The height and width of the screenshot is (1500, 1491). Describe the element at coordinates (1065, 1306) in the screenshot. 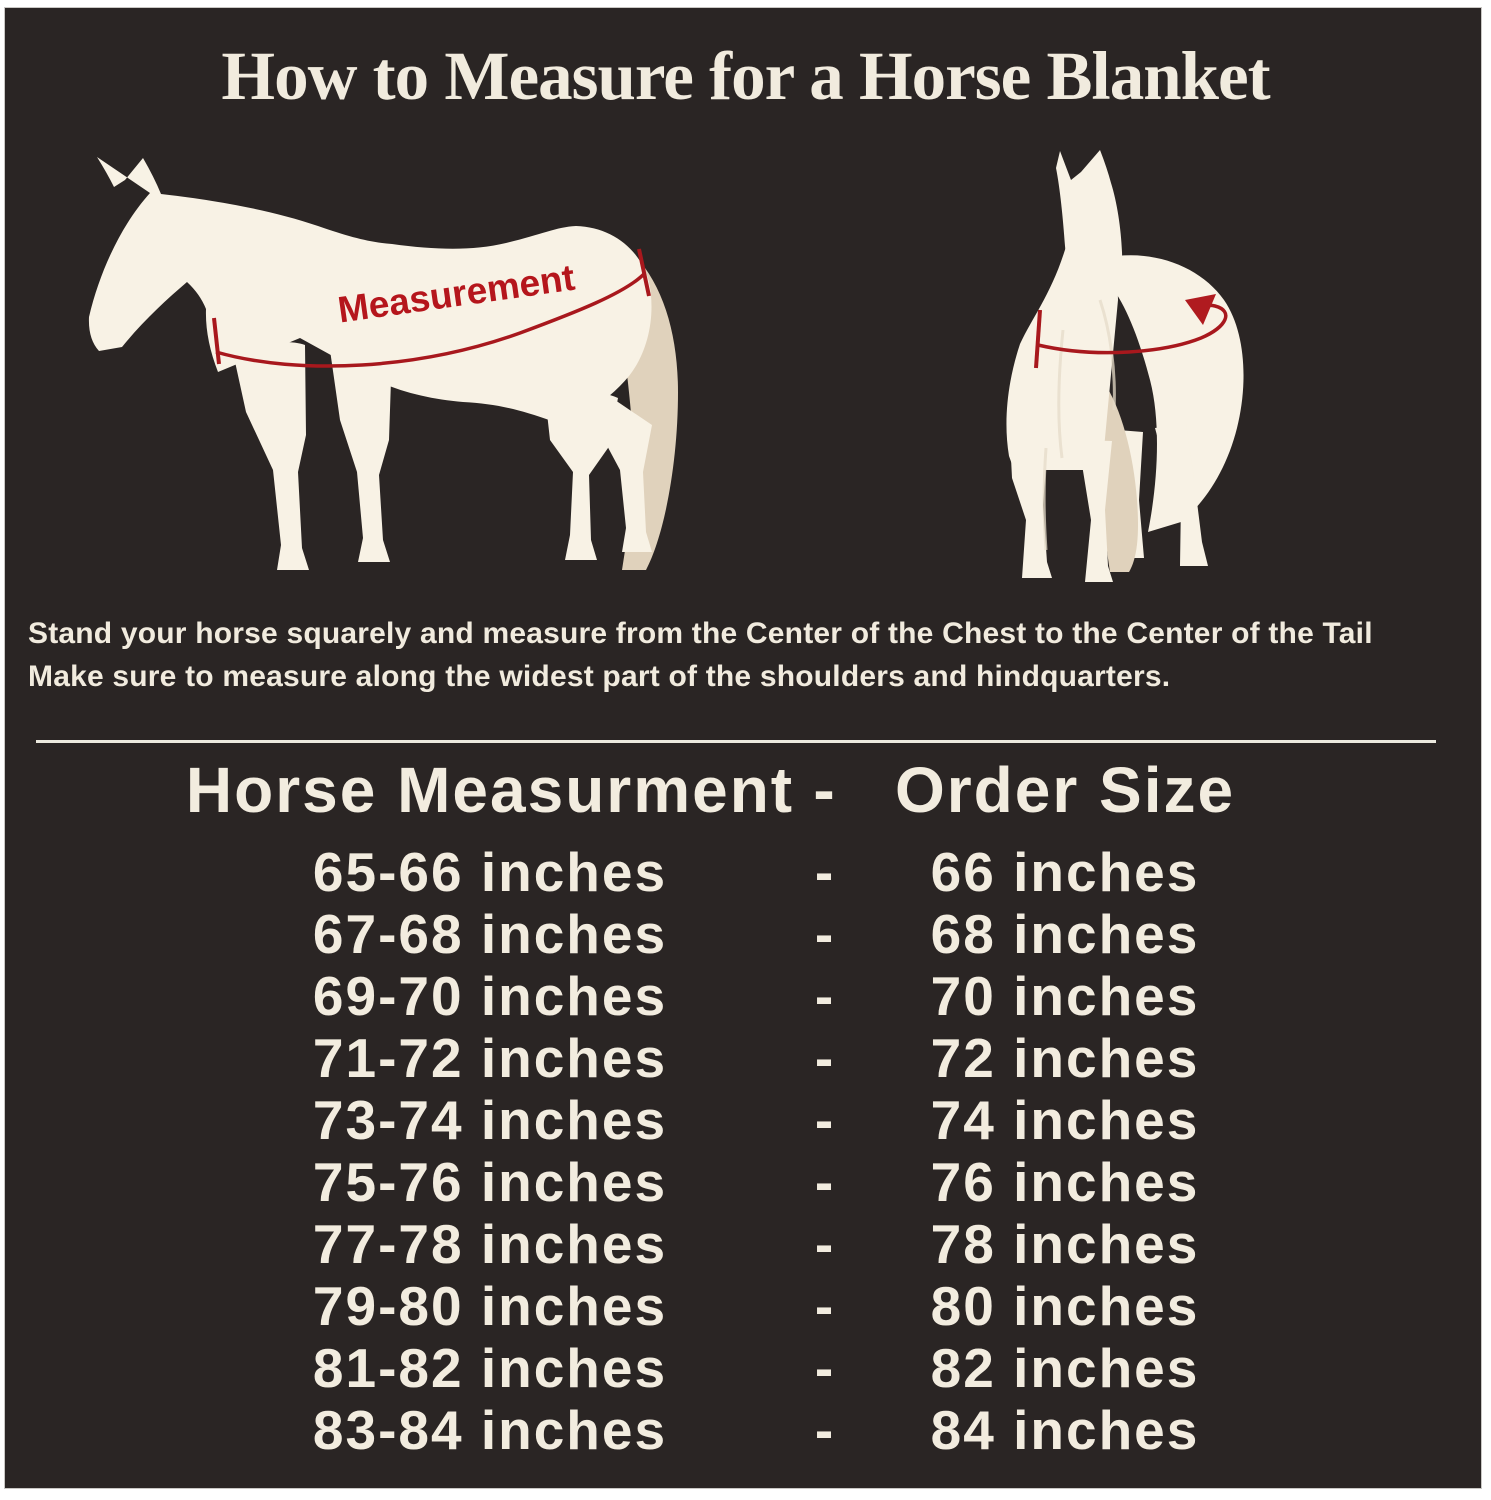

I see `table-cell-order: 80 inches` at that location.